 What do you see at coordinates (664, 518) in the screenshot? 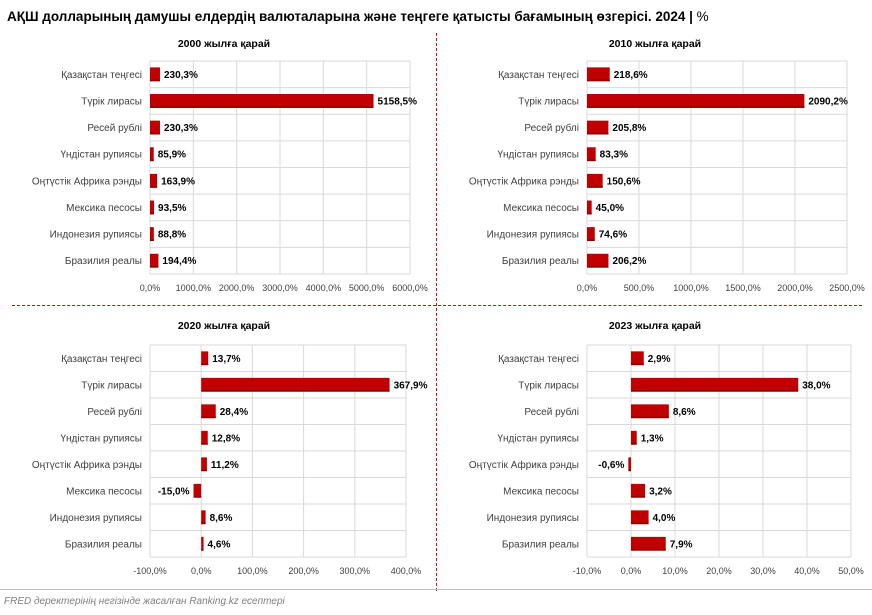
I see `value-label-idr: 4,0%` at bounding box center [664, 518].